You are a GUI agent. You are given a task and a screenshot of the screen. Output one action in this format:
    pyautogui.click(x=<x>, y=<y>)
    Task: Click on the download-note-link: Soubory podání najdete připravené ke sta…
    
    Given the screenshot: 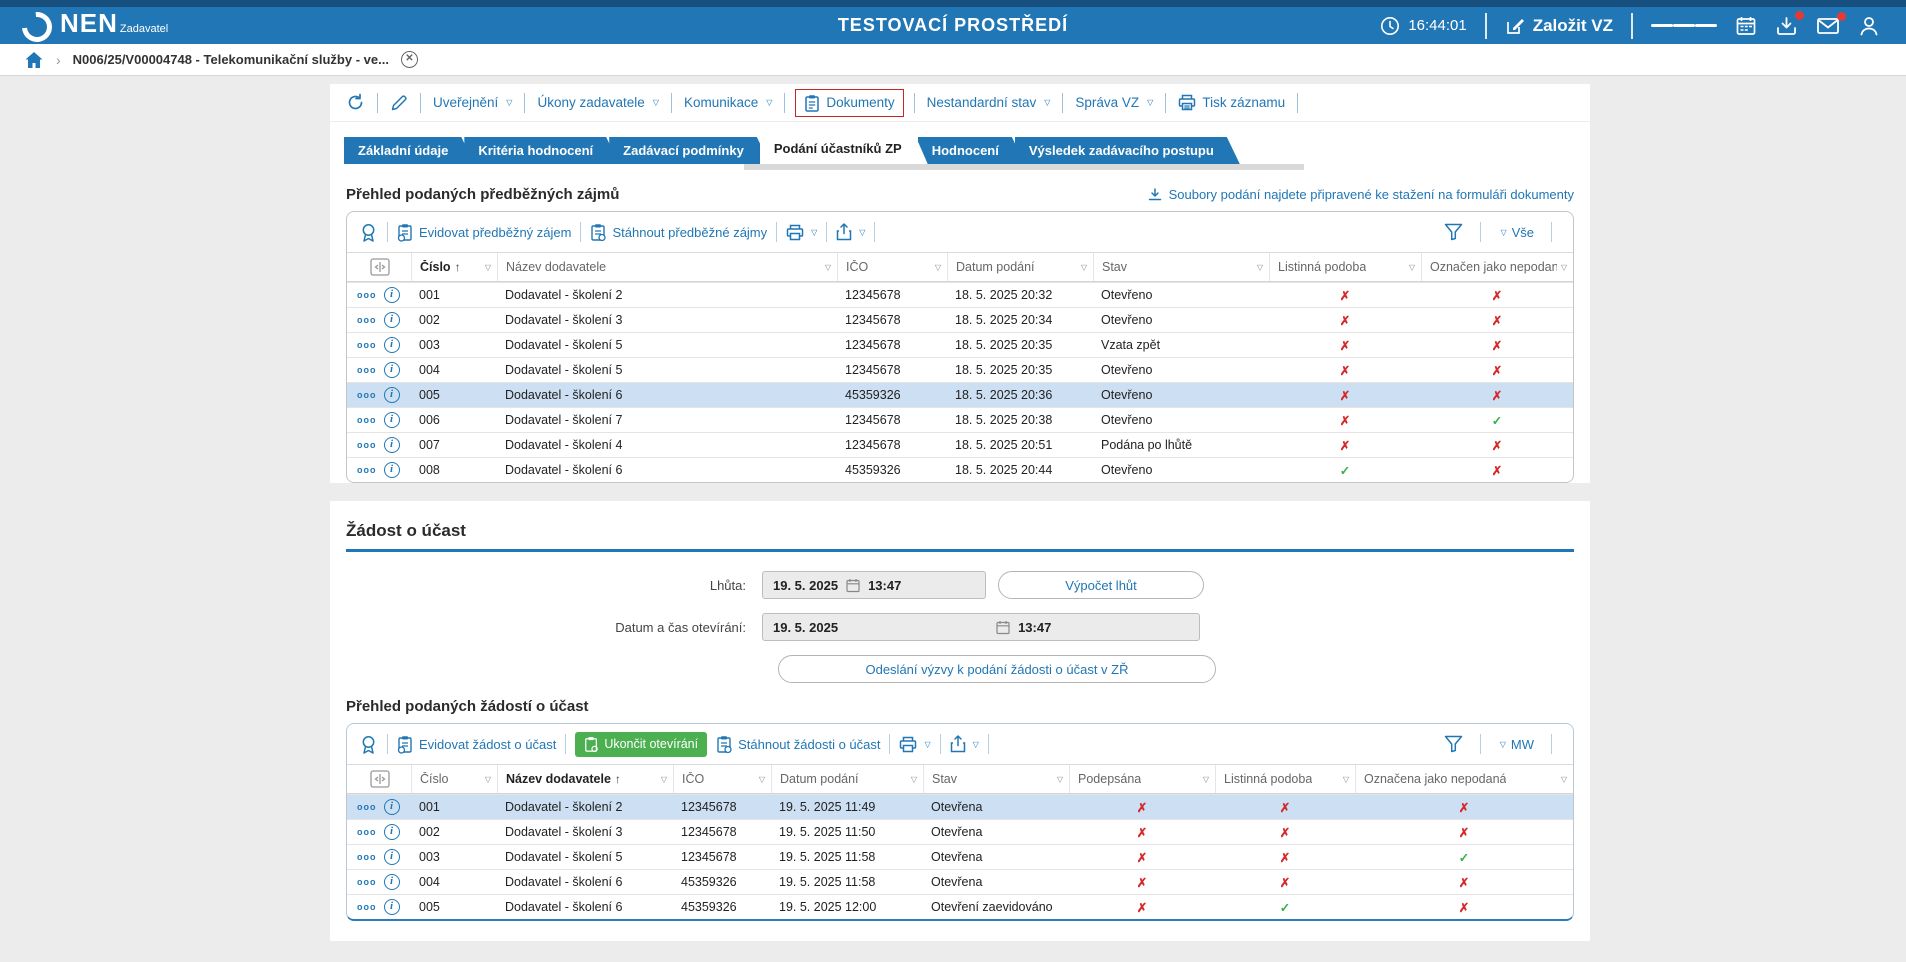 What is the action you would take?
    pyautogui.click(x=1360, y=195)
    